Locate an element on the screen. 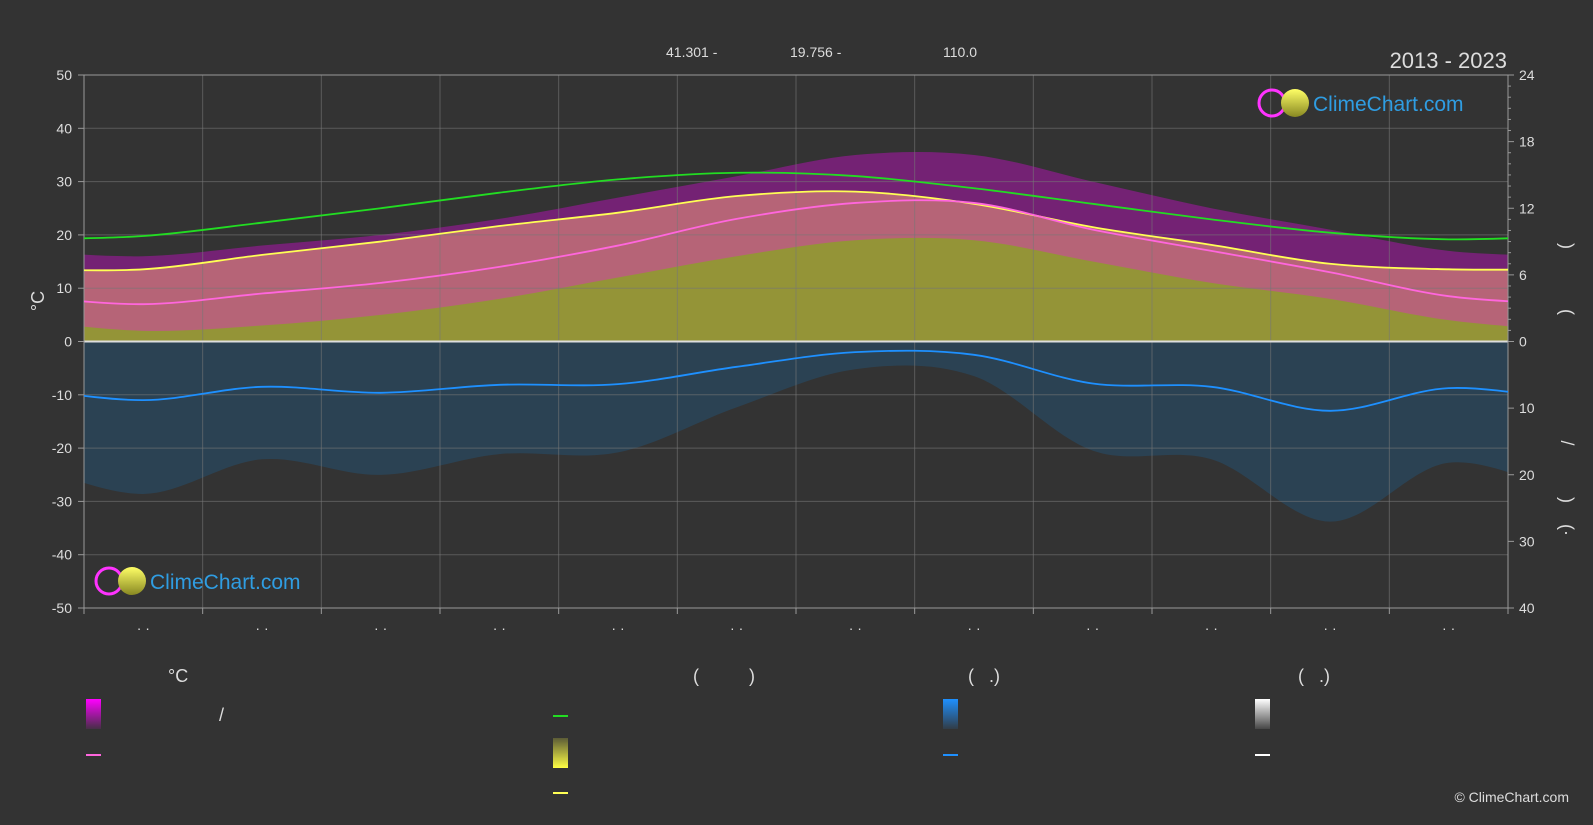 Image resolution: width=1593 pixels, height=825 pixels. brand-logo-top: ClimeChart.com is located at coordinates (1360, 103).